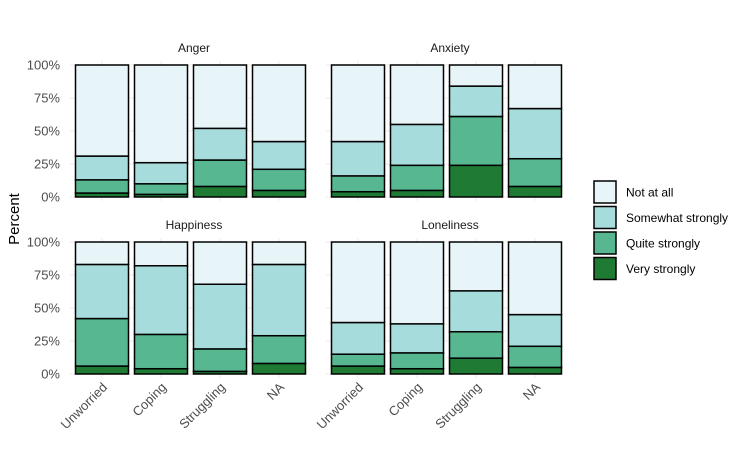 This screenshot has width=752, height=465. I want to click on legend-label: Quite strongly, so click(663, 244).